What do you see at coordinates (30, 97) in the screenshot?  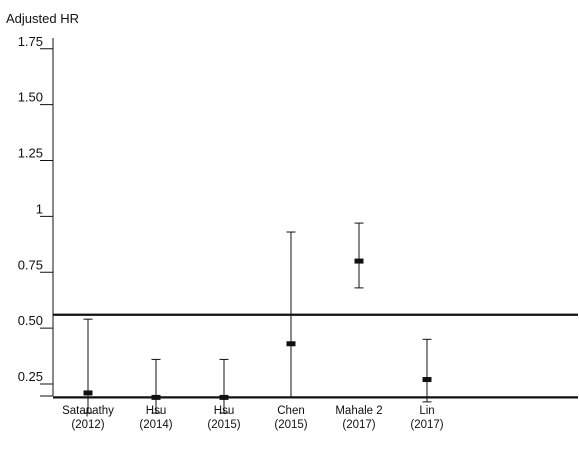 I see `y-tick-label: 1.50` at bounding box center [30, 97].